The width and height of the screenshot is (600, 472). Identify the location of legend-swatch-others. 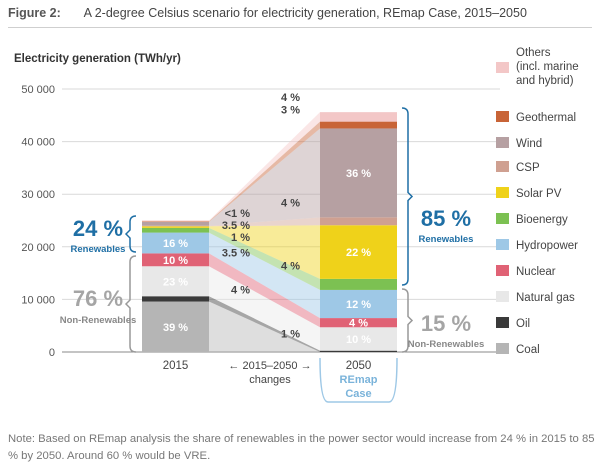
(502, 67).